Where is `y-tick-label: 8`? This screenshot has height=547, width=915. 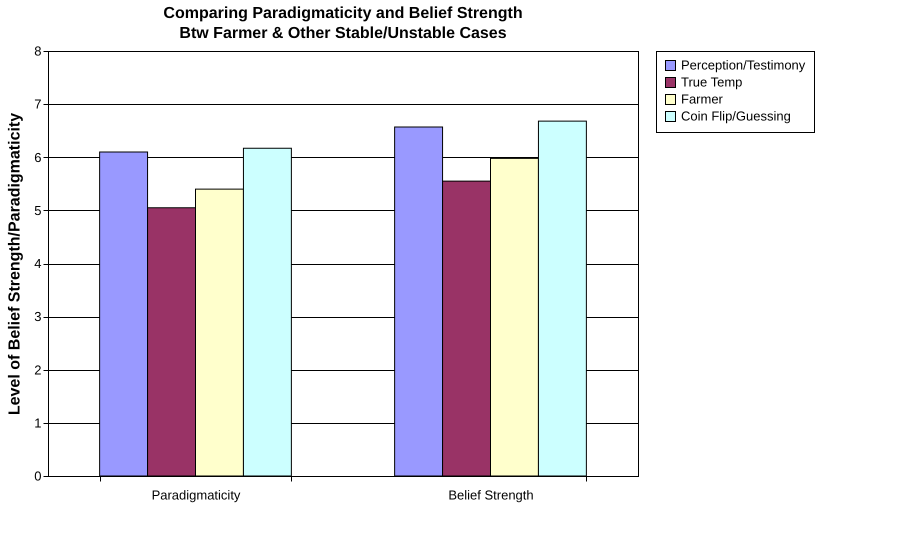
y-tick-label: 8 is located at coordinates (38, 51).